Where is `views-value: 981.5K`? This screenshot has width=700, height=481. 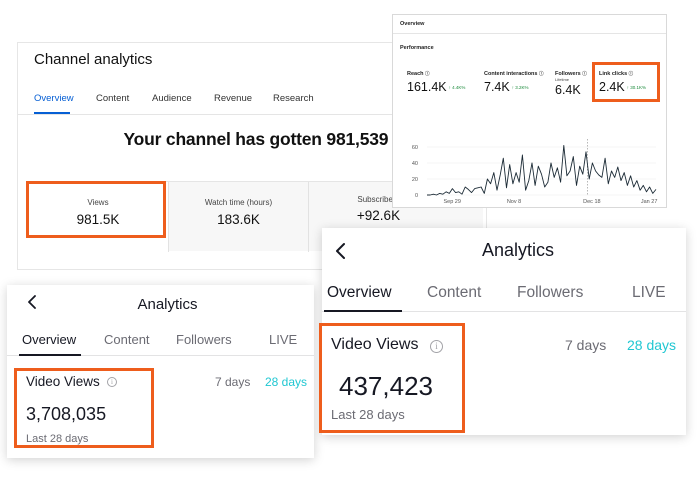
views-value: 981.5K is located at coordinates (98, 219).